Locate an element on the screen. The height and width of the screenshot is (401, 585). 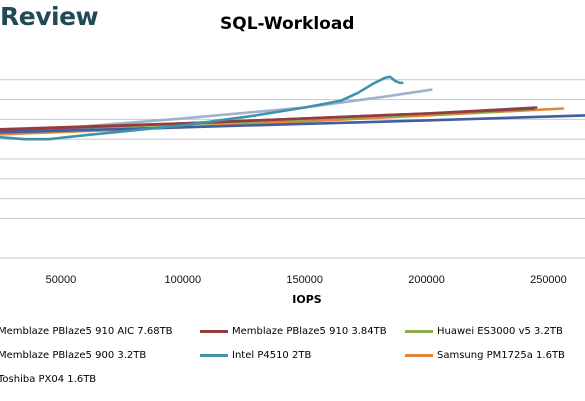
legend-label: Memblaze PBlaze5 900 3.2TB is located at coordinates (73, 355).